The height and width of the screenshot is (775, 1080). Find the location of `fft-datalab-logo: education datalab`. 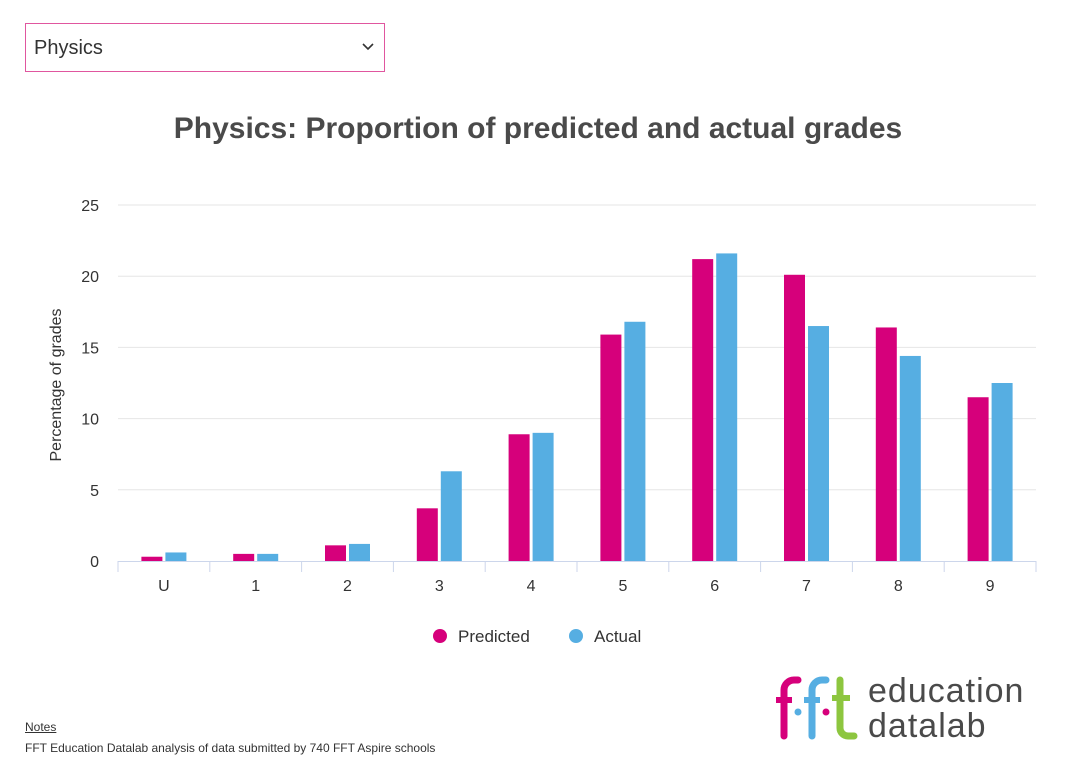

fft-datalab-logo: education datalab is located at coordinates (905, 708).